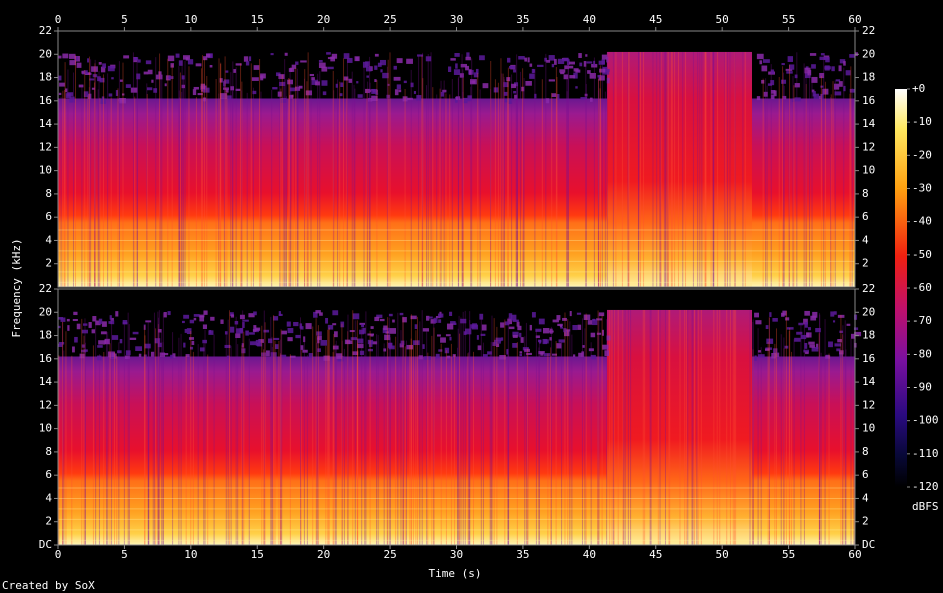  I want to click on x-tick-label: 55, so click(788, 19).